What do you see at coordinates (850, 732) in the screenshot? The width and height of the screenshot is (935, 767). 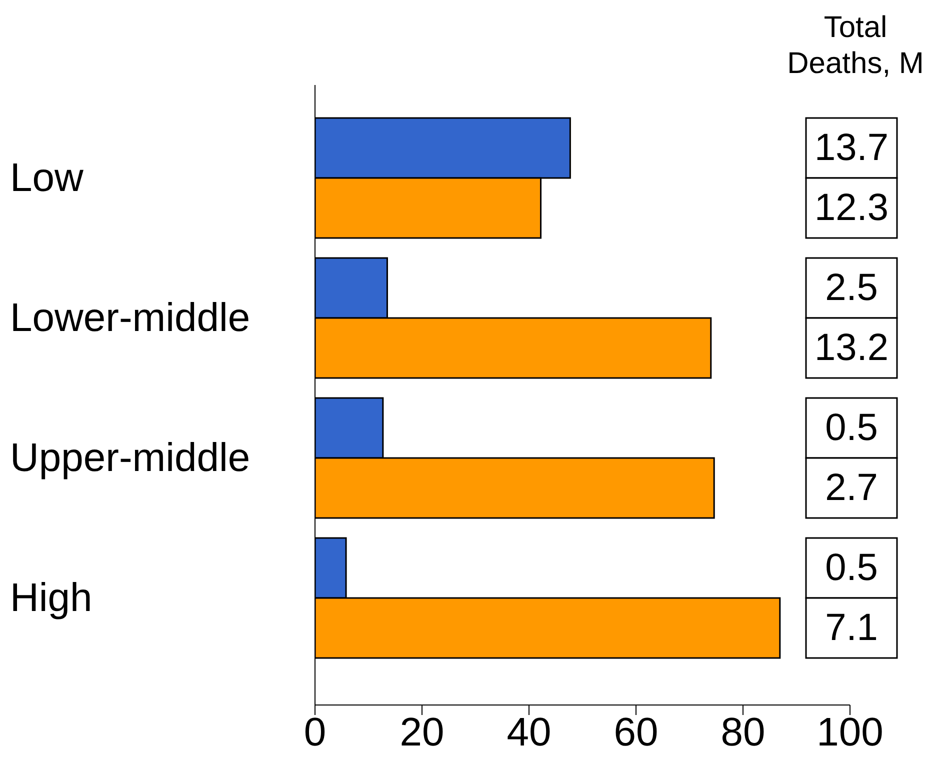 I see `x-tick-label: 100` at bounding box center [850, 732].